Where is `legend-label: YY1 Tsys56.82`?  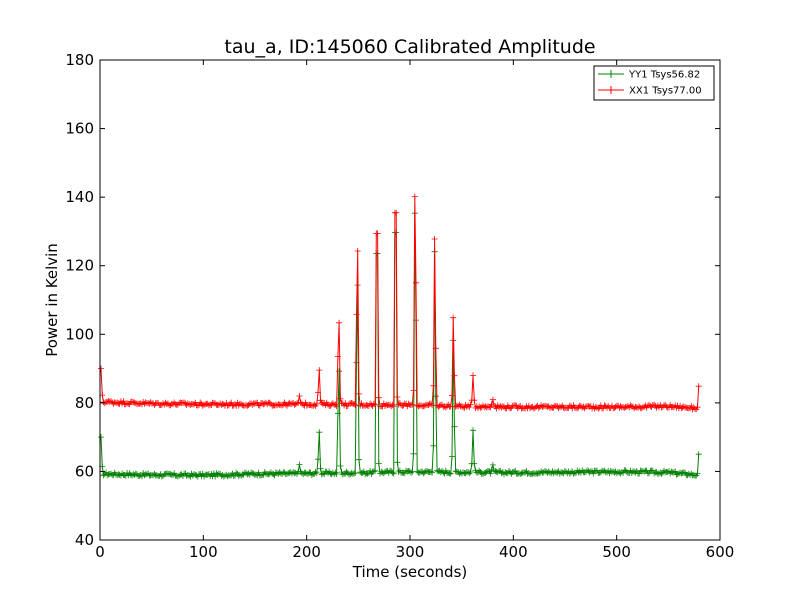 legend-label: YY1 Tsys56.82 is located at coordinates (664, 75).